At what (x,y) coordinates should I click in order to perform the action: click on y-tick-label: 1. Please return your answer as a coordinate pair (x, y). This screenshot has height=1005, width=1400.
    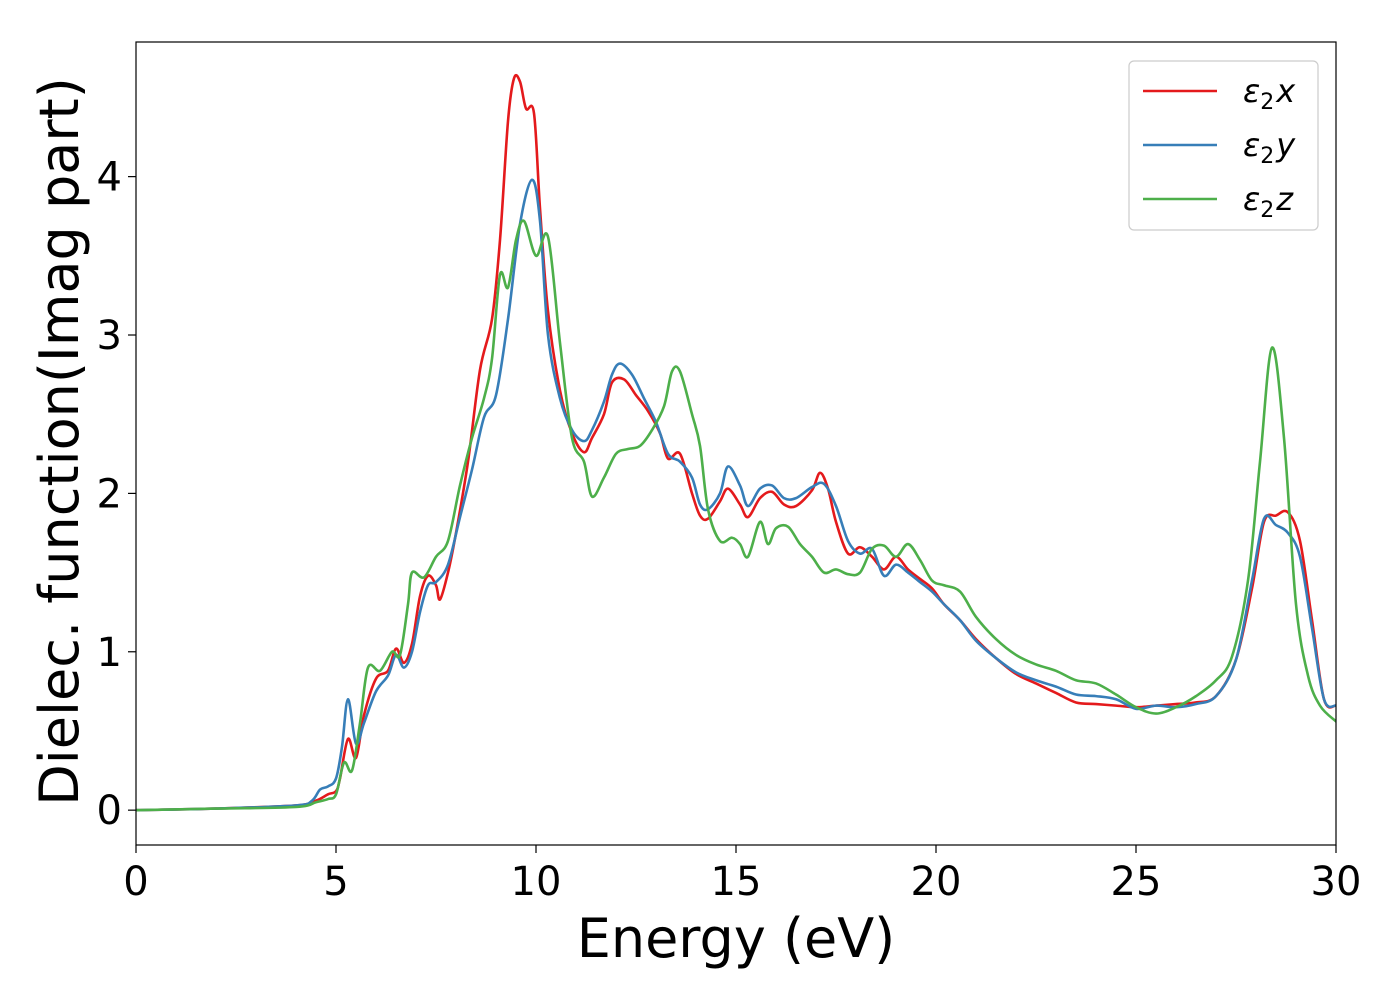
    Looking at the image, I should click on (109, 653).